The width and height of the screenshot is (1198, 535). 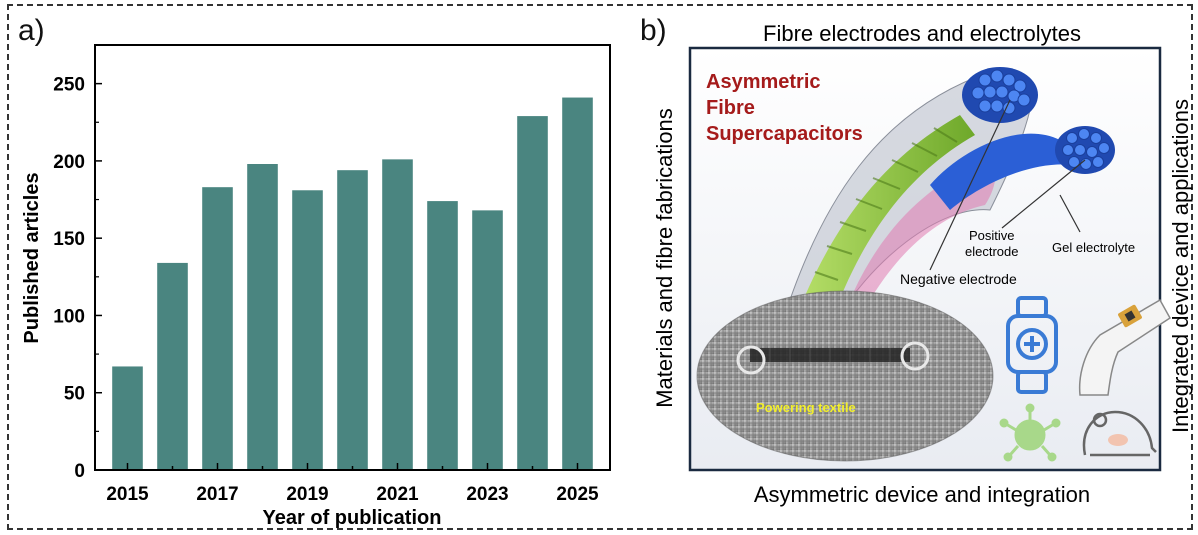 What do you see at coordinates (577, 283) in the screenshot?
I see `bar-2025` at bounding box center [577, 283].